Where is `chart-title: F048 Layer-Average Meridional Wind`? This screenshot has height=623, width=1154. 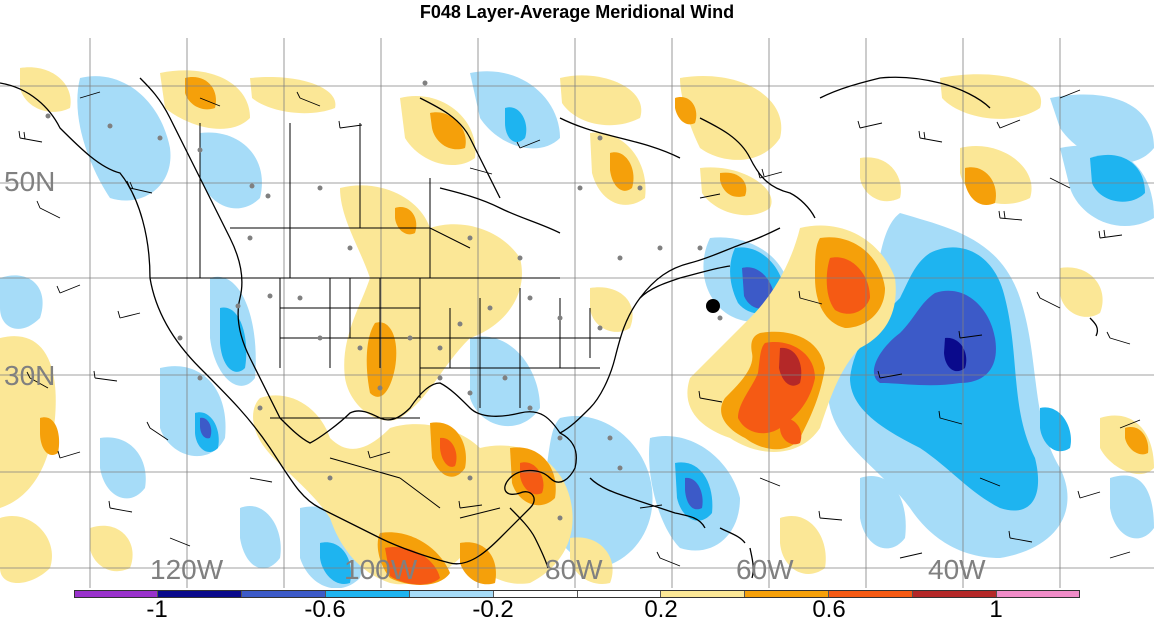
chart-title: F048 Layer-Average Meridional Wind is located at coordinates (577, 12).